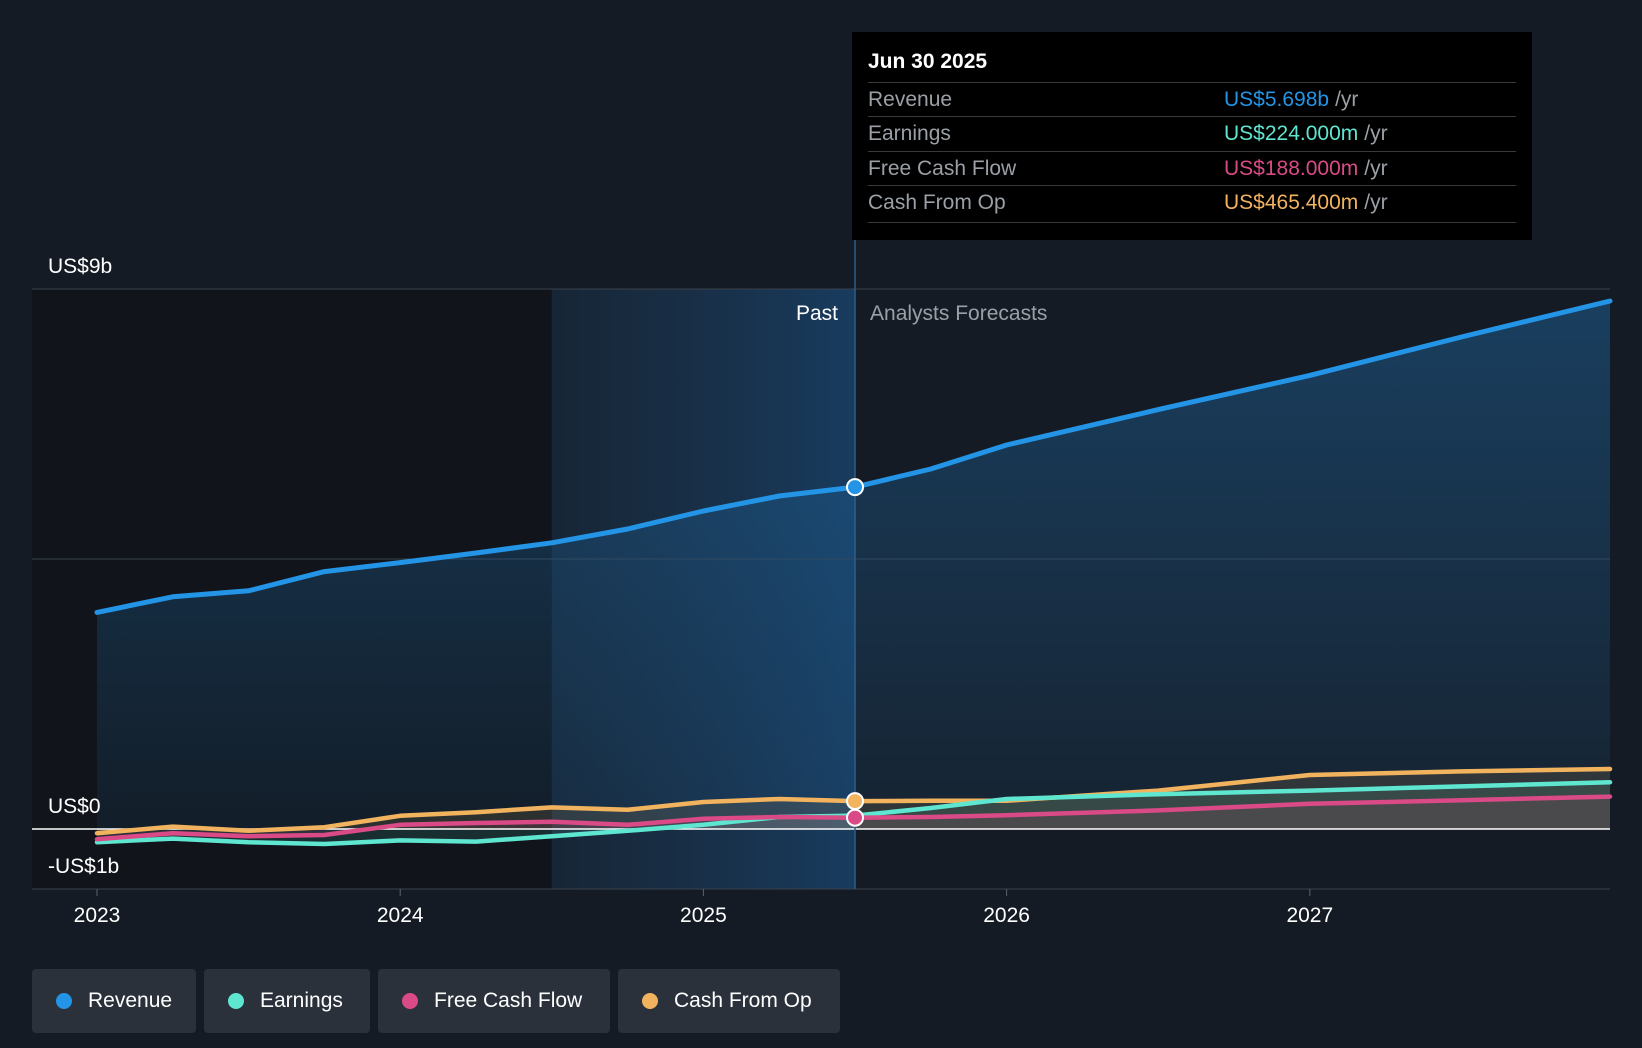 The width and height of the screenshot is (1642, 1048). I want to click on tooltip-row-earnings: Earnings US$224.000m/yr, so click(1192, 133).